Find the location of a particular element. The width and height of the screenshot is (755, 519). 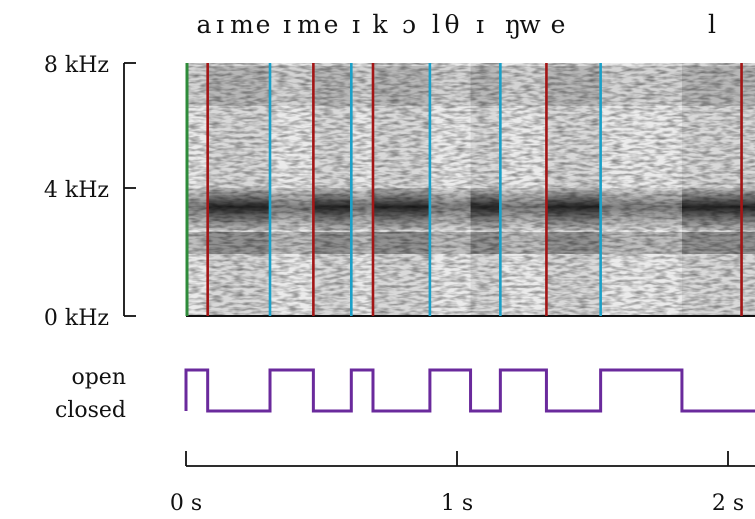

phoneme-2: m is located at coordinates (242, 24).